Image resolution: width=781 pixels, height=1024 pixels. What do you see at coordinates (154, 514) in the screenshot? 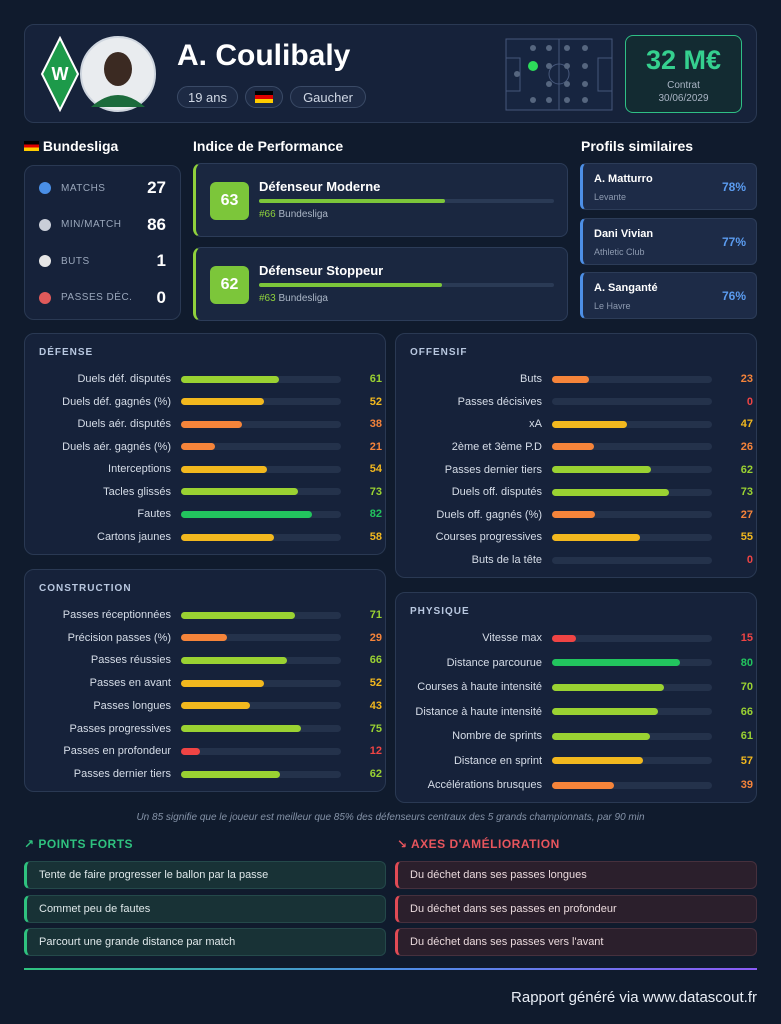
I see `metric-label: Fautes` at bounding box center [154, 514].